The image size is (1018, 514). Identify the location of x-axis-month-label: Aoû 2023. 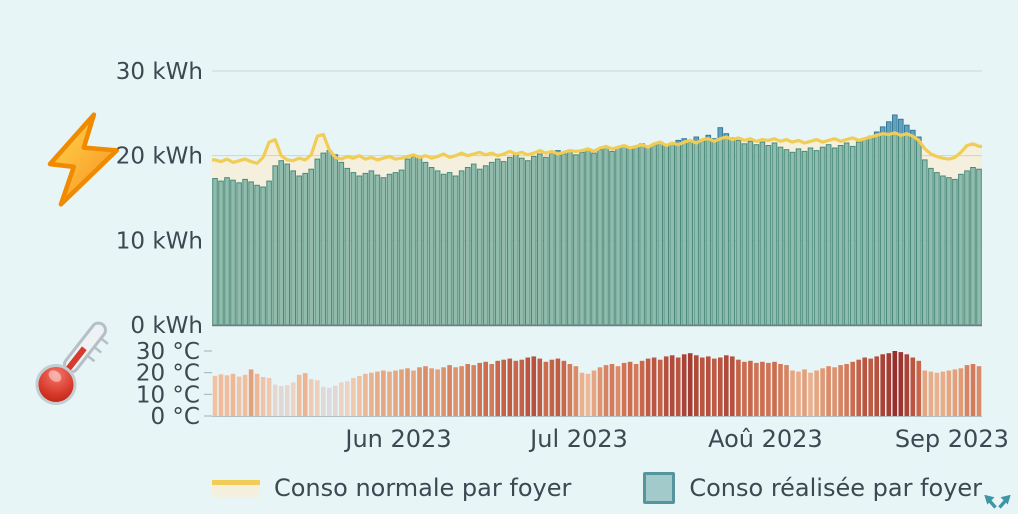
(765, 439).